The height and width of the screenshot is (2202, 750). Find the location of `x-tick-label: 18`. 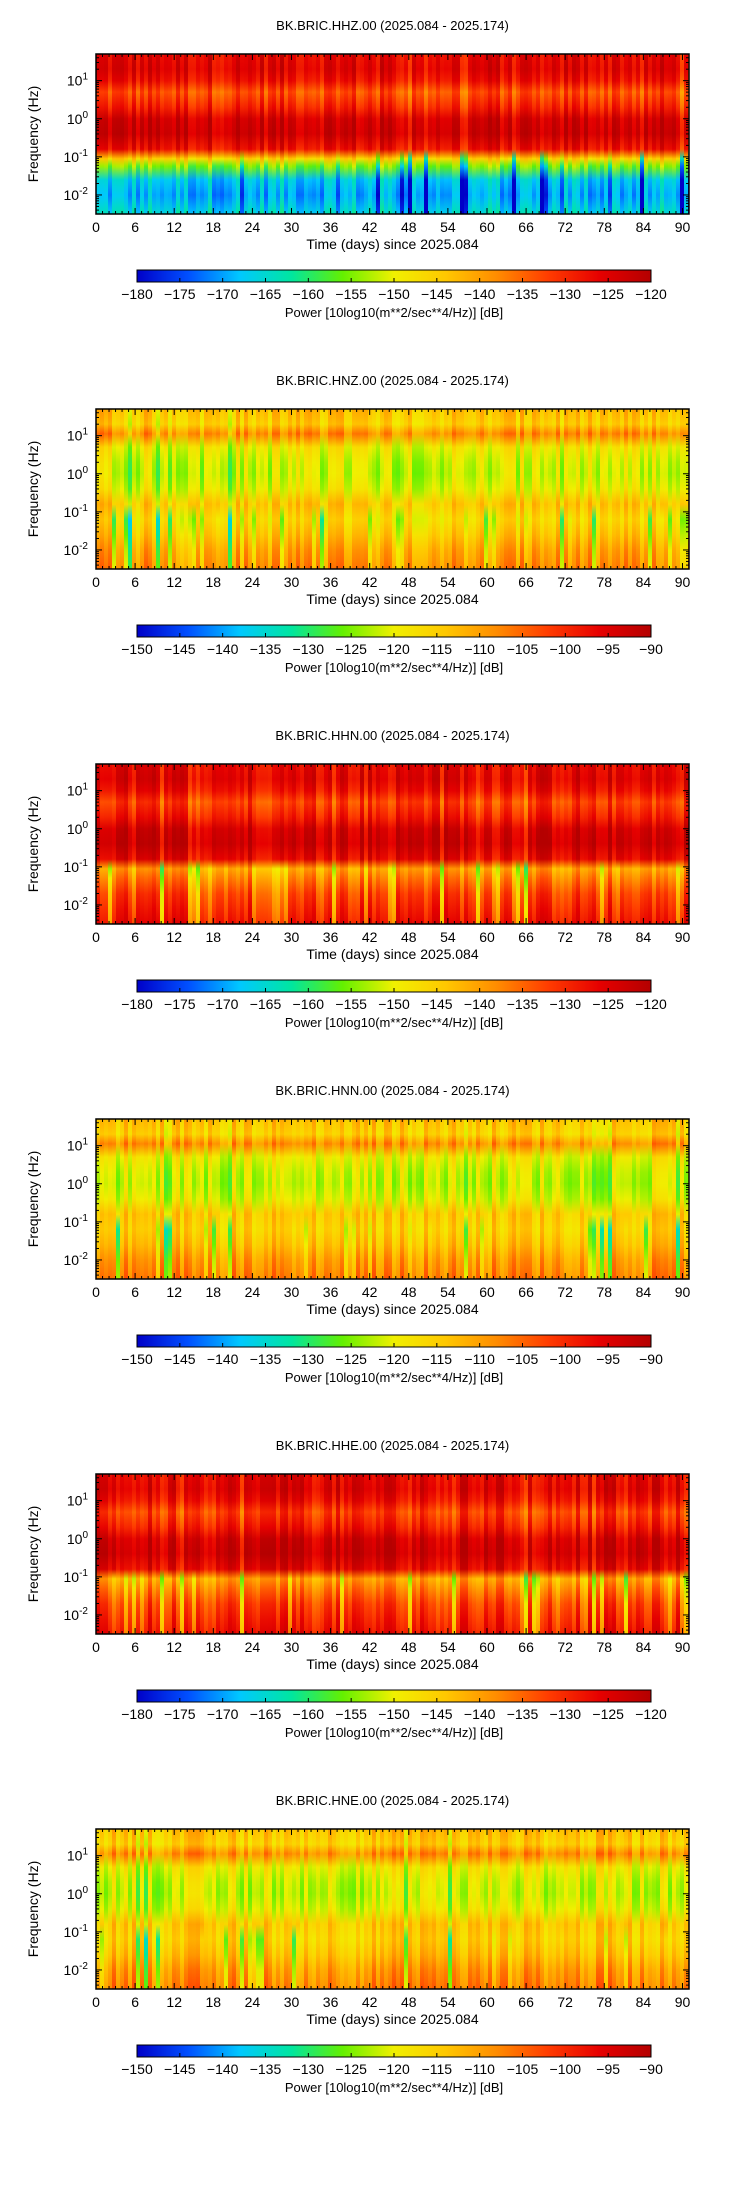

x-tick-label: 18 is located at coordinates (214, 1292).